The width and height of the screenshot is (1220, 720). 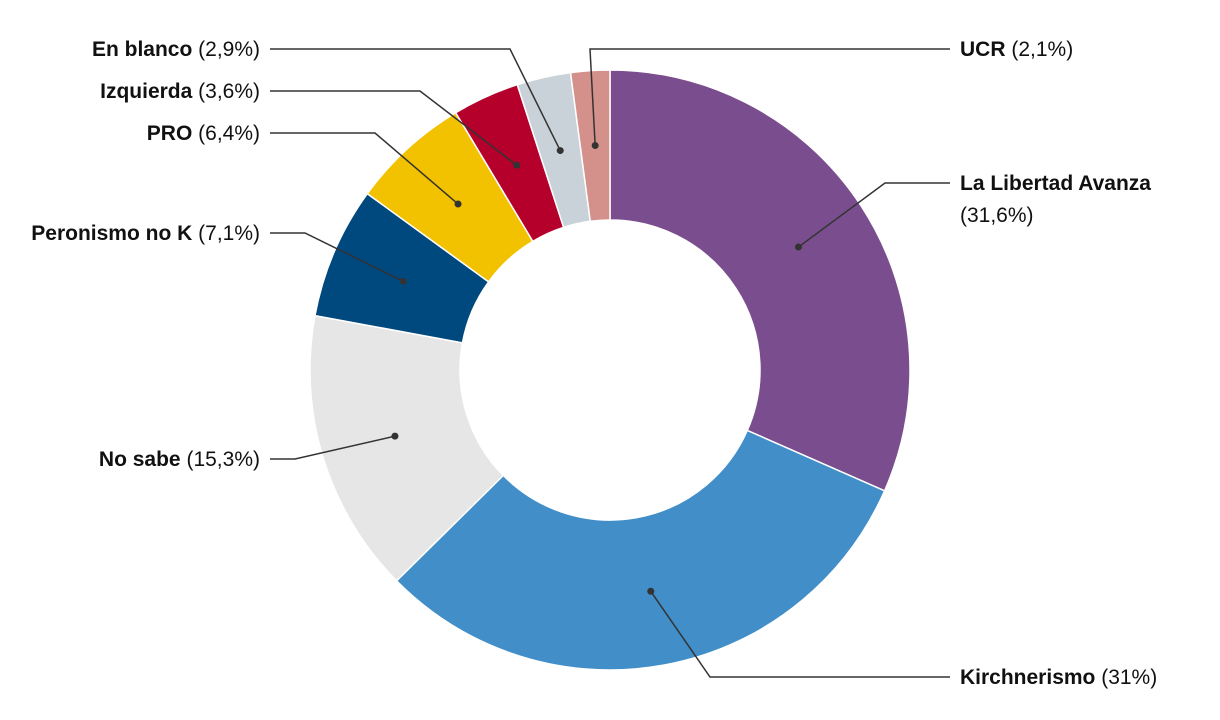 I want to click on label-peronismo-no-k: Peronismo no K (7,1%), so click(x=145, y=233).